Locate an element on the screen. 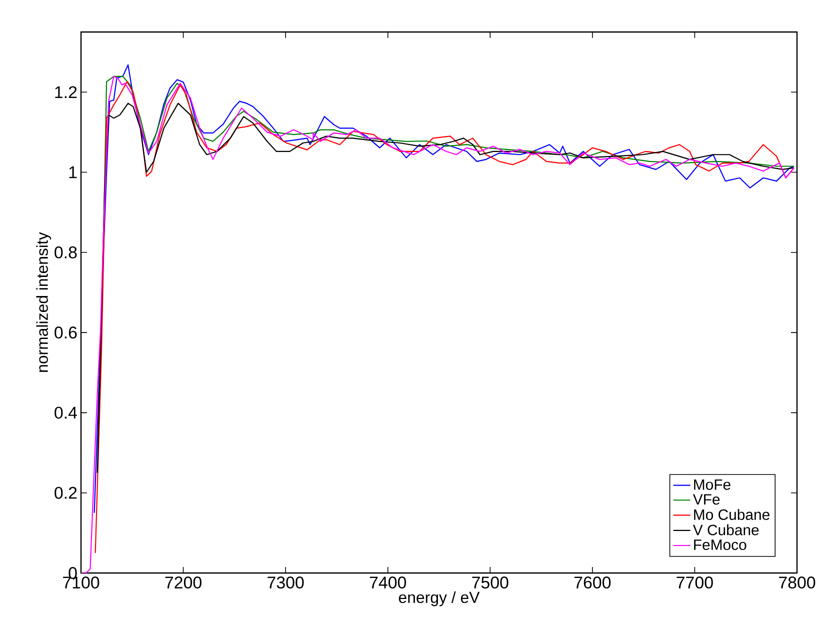 This screenshot has width=827, height=631. x-tick-label: 7700 is located at coordinates (694, 582).